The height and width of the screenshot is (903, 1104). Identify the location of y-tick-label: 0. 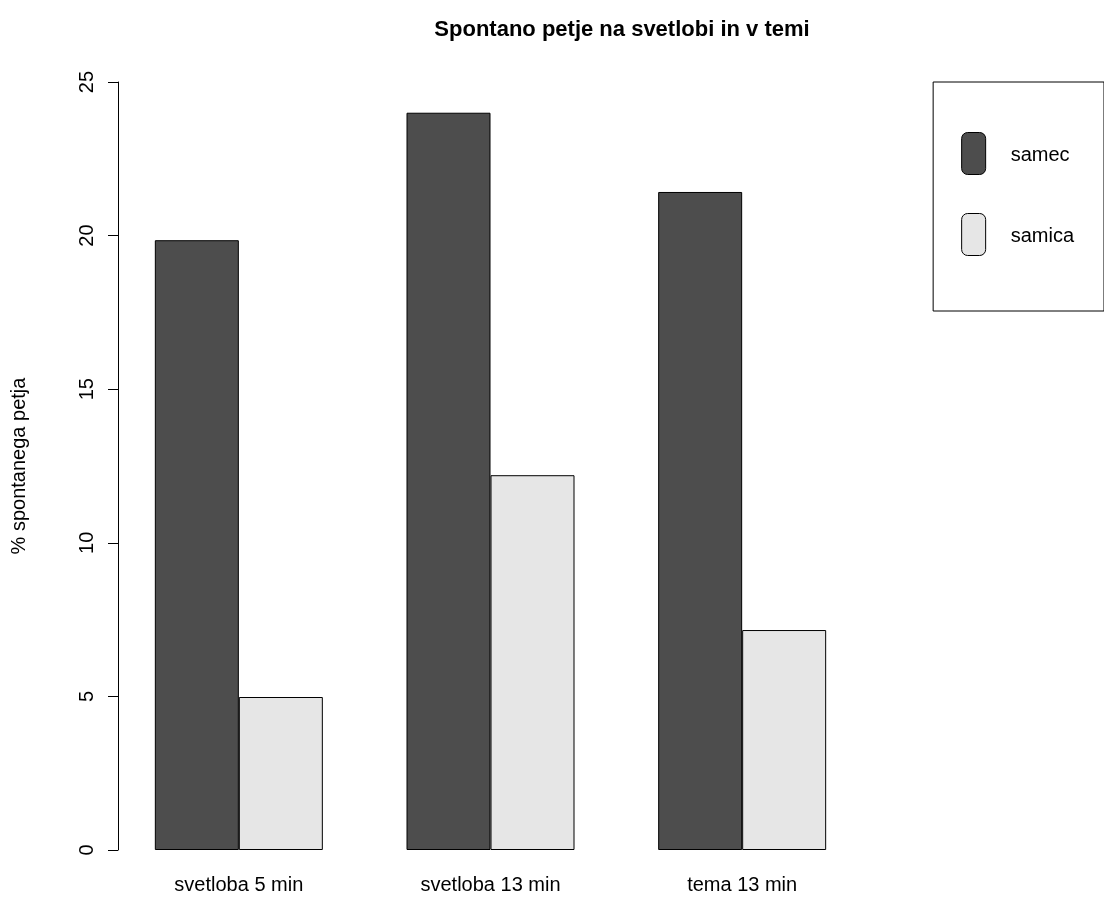
(86, 850).